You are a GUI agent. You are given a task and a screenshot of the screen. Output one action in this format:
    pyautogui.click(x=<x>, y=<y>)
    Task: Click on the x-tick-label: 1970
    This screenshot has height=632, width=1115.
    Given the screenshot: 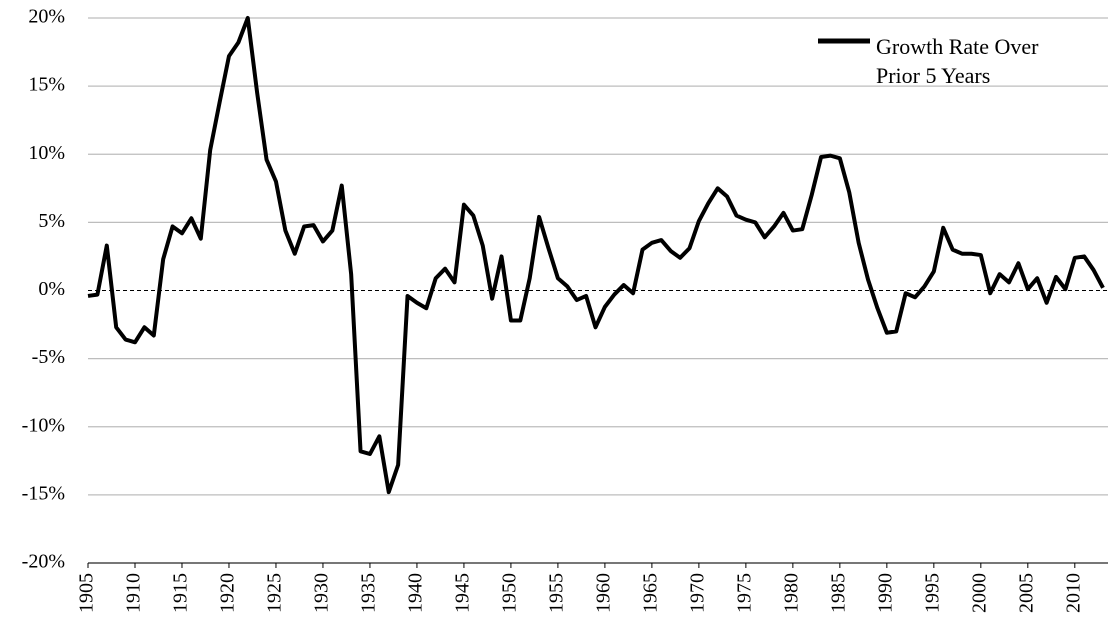 What is the action you would take?
    pyautogui.click(x=697, y=593)
    